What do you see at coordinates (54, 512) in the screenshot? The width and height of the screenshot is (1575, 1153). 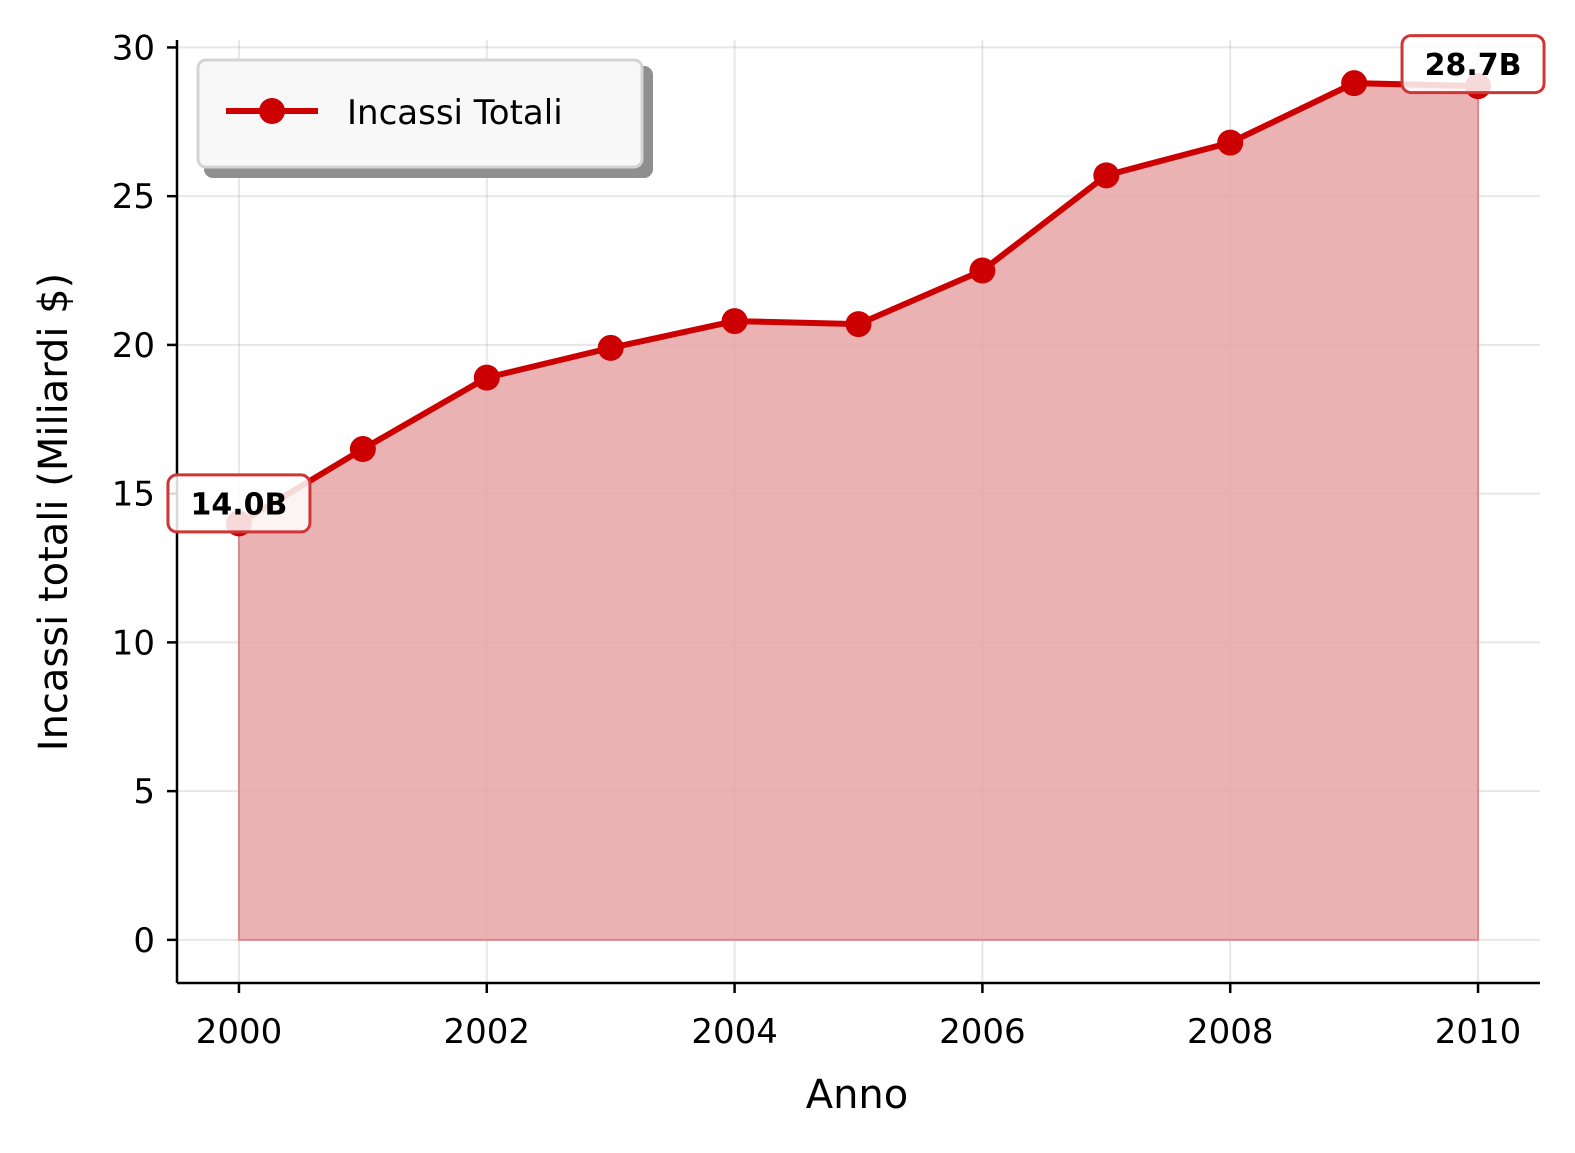 I see `y-axis-title: Incassi totali (Miliardi $)` at bounding box center [54, 512].